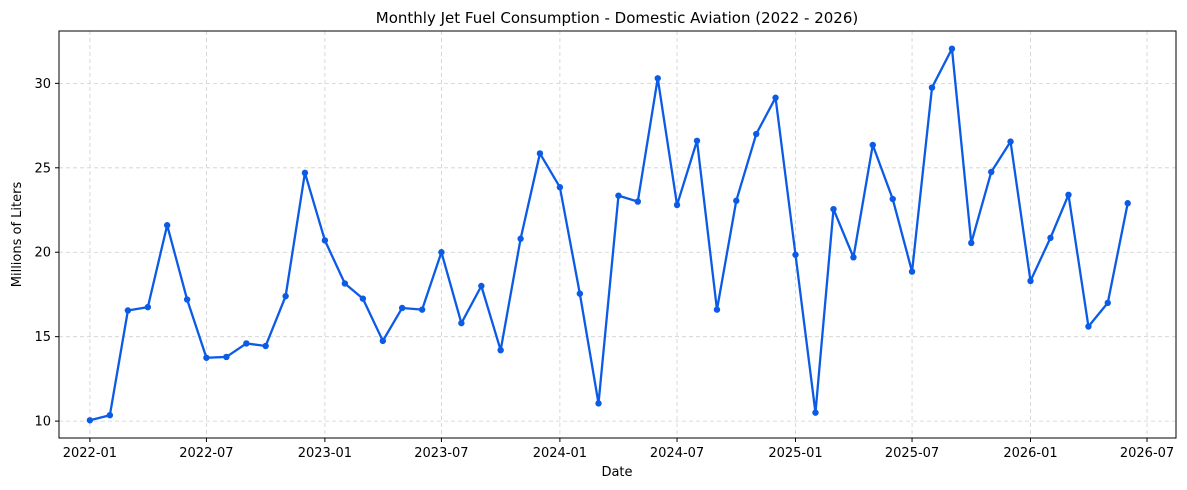 This screenshot has width=1187, height=490. Describe the element at coordinates (42, 168) in the screenshot. I see `y-tick-label: 25` at that location.